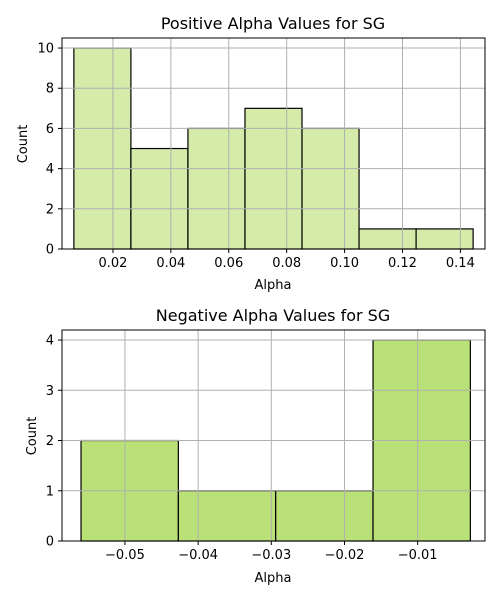 Image resolution: width=500 pixels, height=600 pixels. I want to click on y-tick-label: 3, so click(50, 391).